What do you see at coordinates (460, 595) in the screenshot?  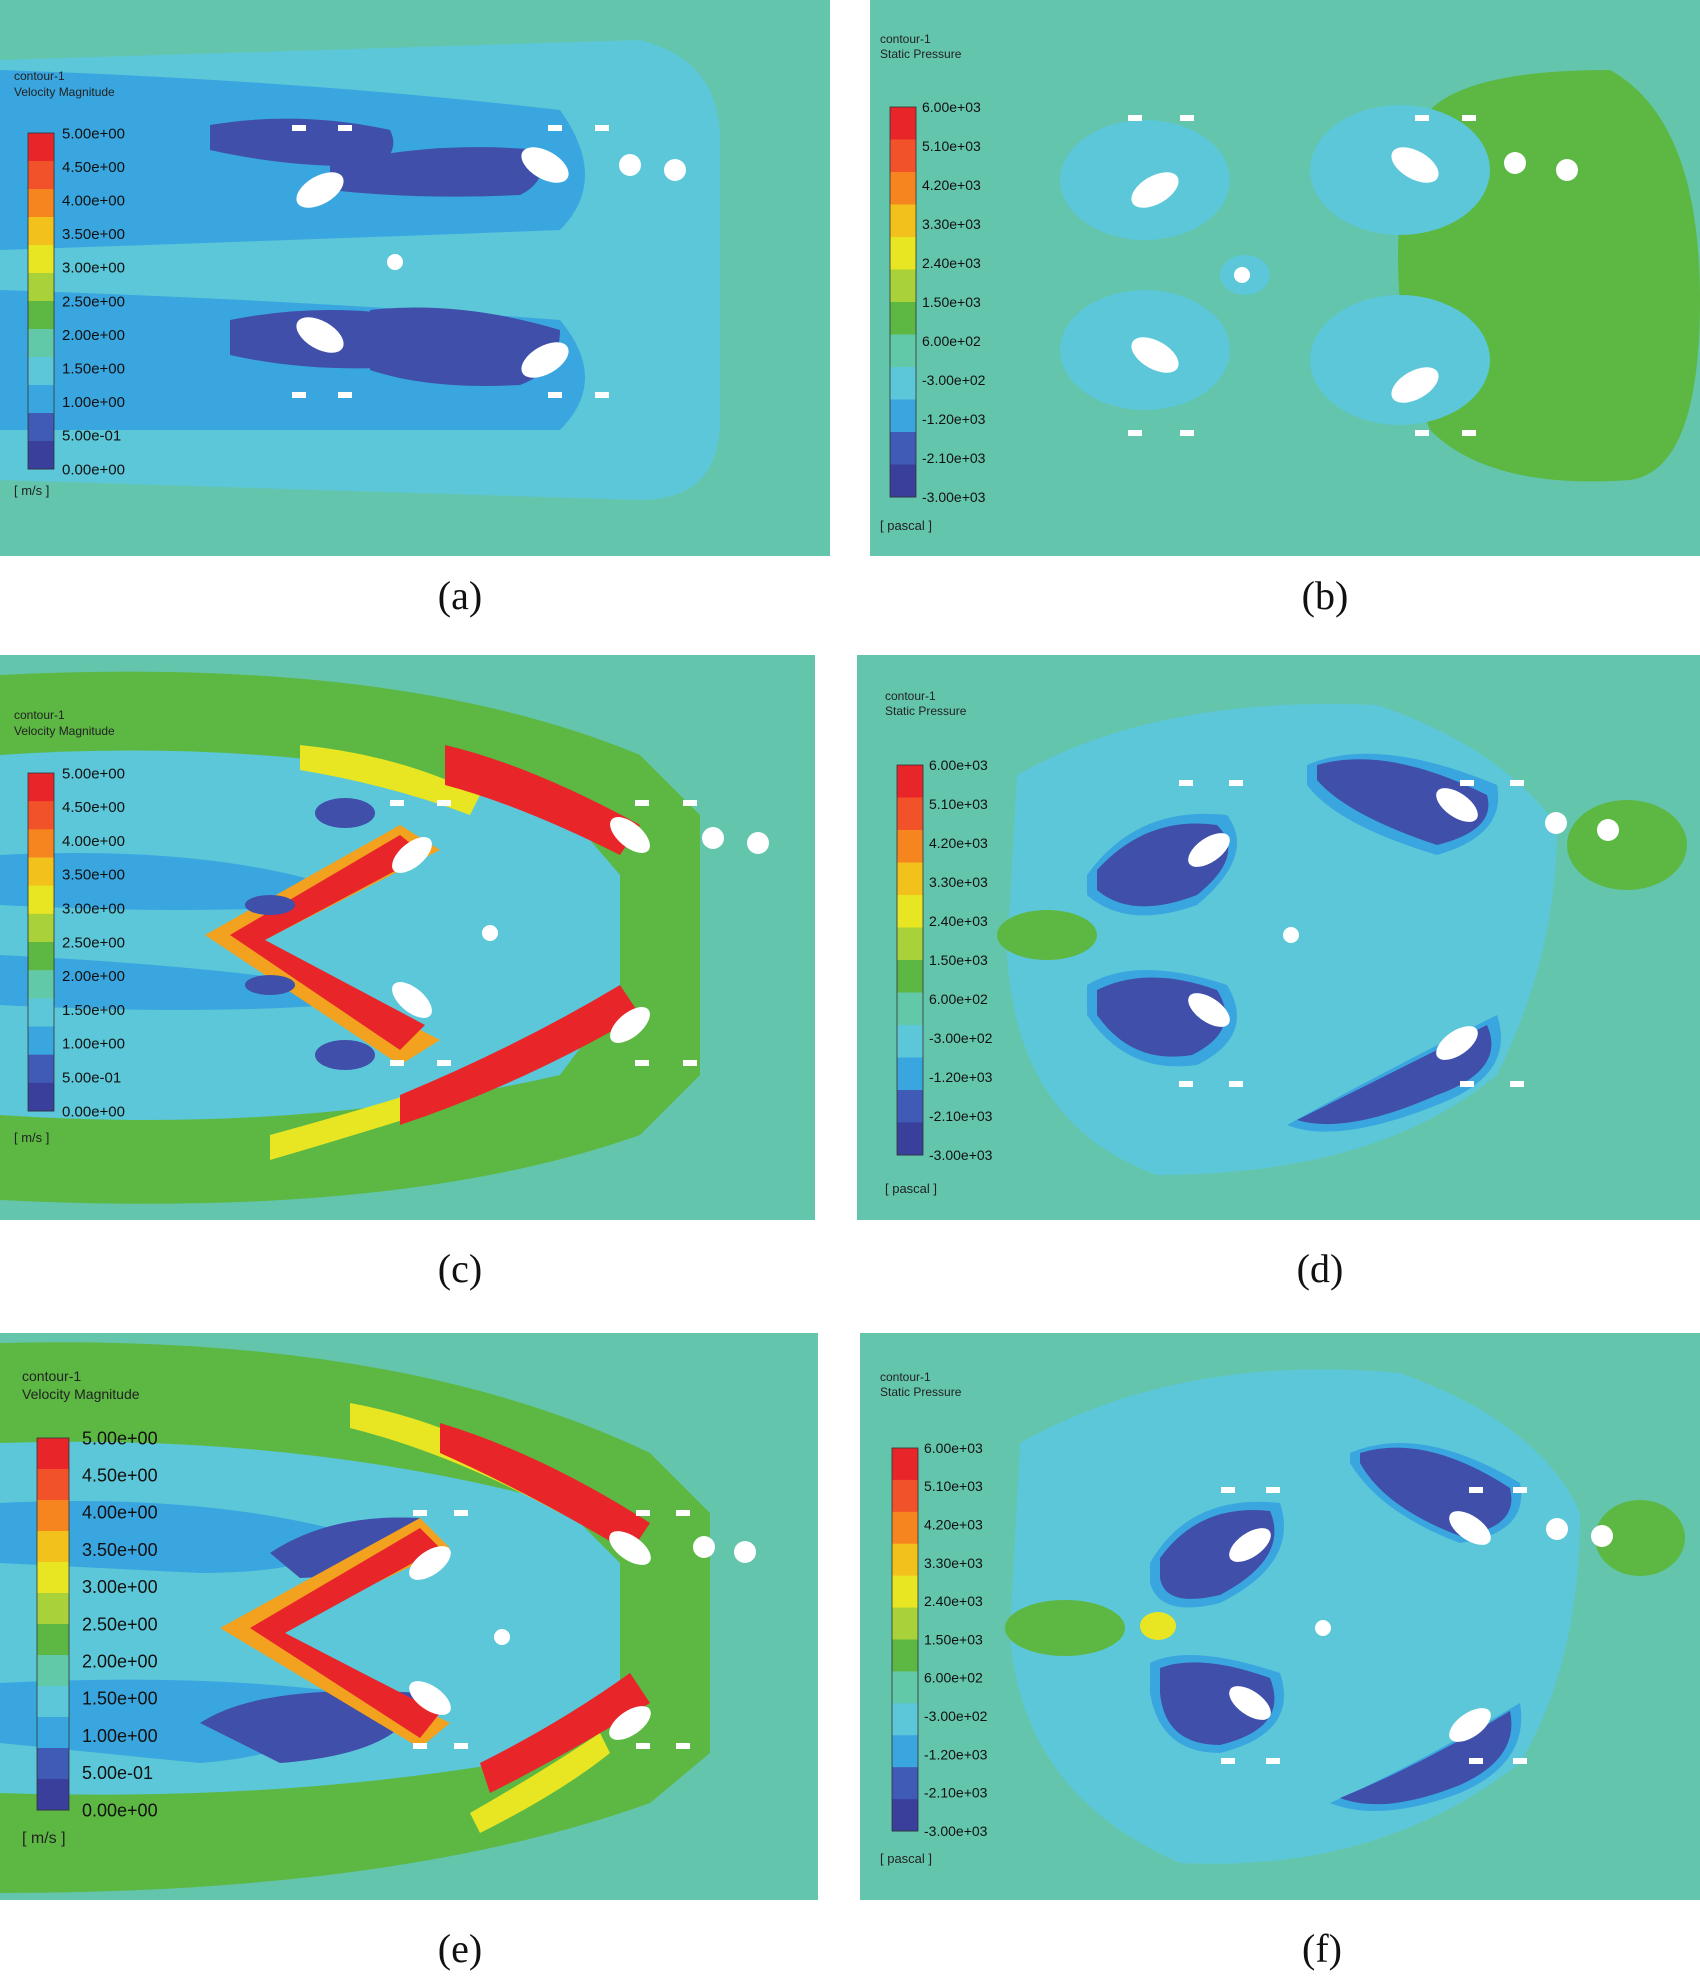 I see `caption-a: (a)` at bounding box center [460, 595].